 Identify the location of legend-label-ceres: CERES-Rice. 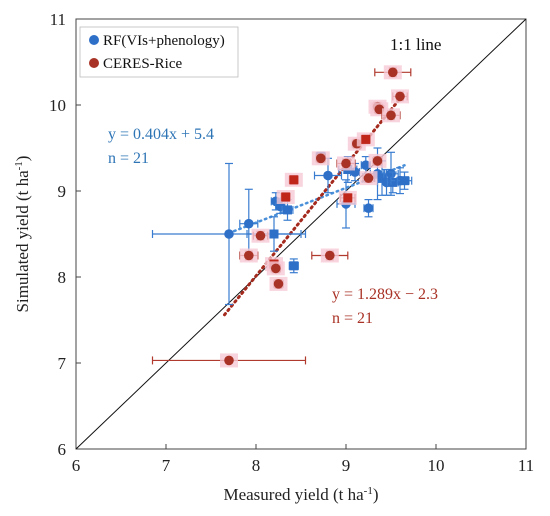
(143, 64).